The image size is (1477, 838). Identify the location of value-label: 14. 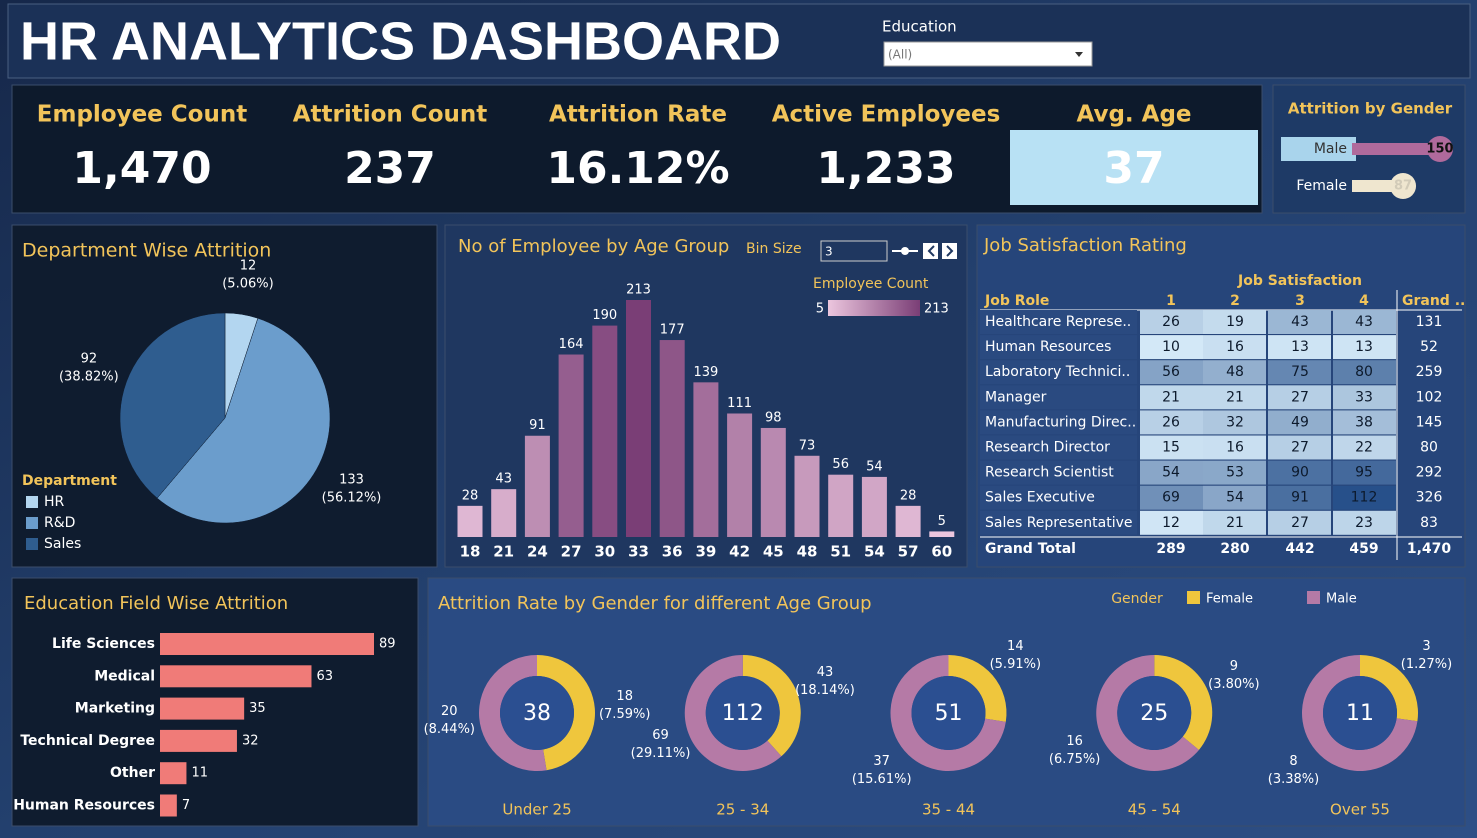
(1015, 646).